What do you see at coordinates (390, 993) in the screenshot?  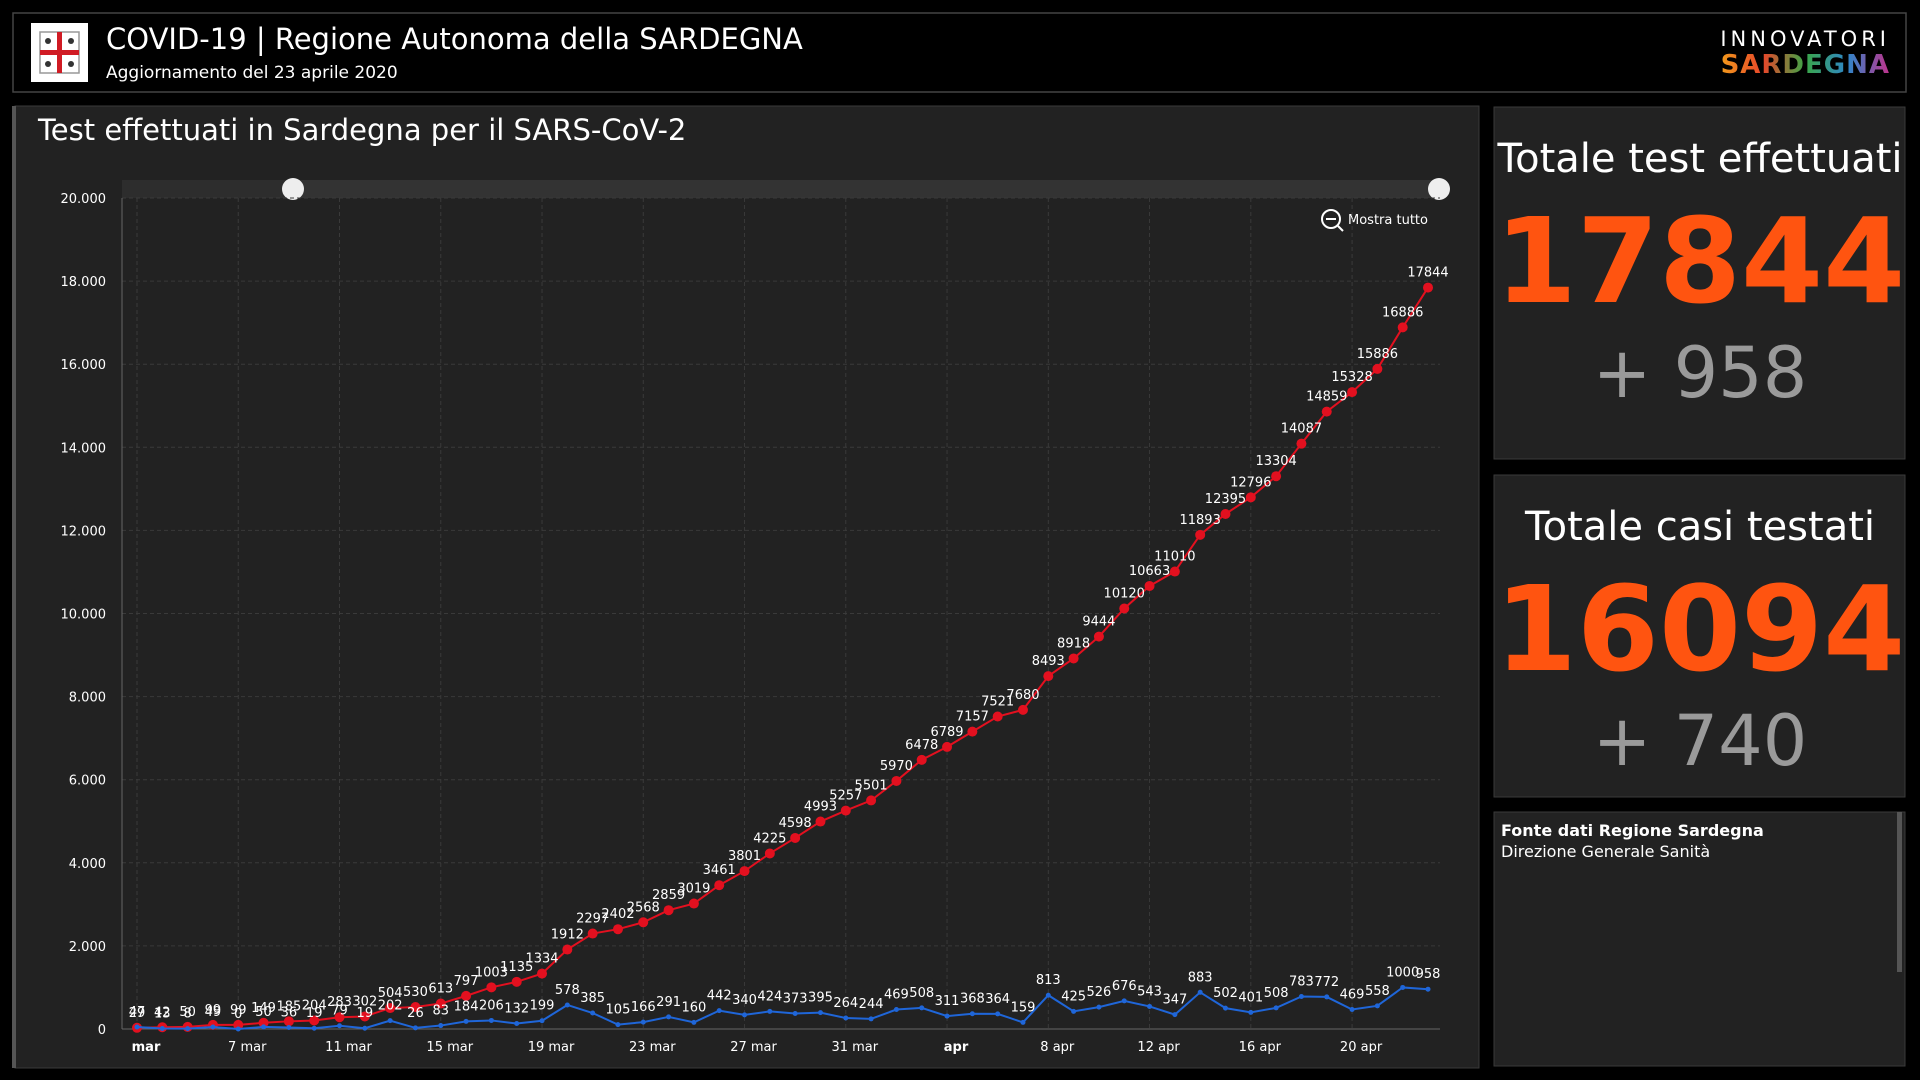 I see `data-label: 504` at bounding box center [390, 993].